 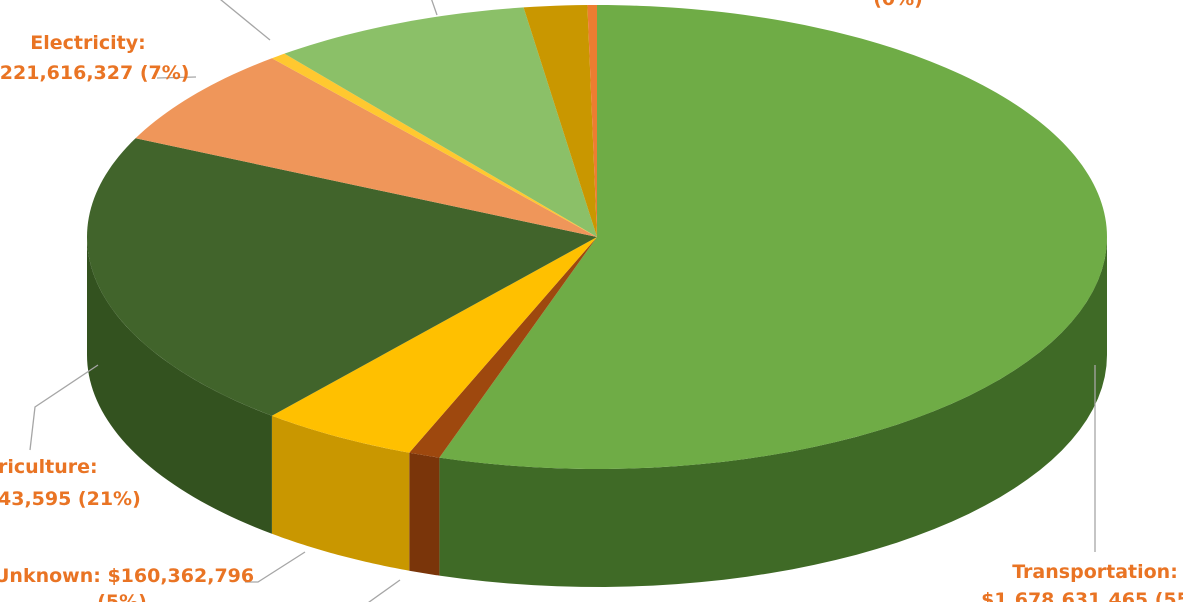 I want to click on leader-line-electricity, so click(x=176, y=77).